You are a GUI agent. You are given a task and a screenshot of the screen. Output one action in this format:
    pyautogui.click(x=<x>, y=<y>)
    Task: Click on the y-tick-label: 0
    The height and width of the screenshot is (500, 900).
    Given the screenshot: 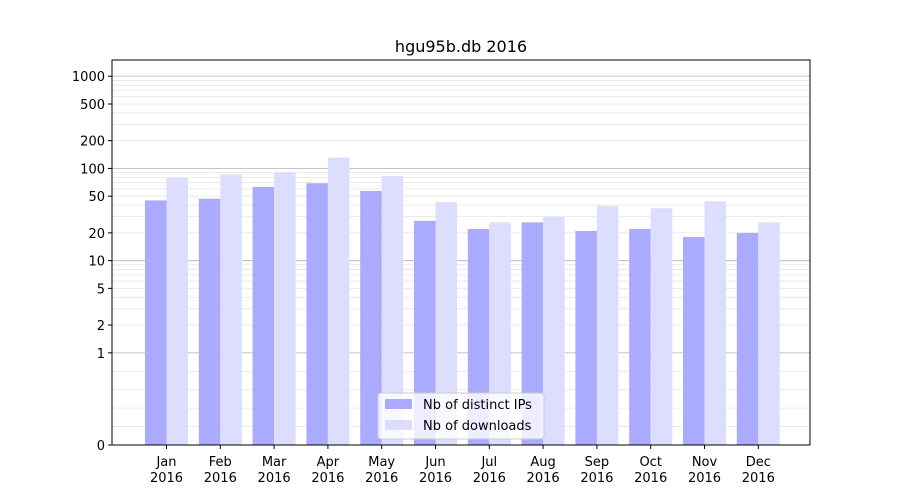 What is the action you would take?
    pyautogui.click(x=101, y=446)
    